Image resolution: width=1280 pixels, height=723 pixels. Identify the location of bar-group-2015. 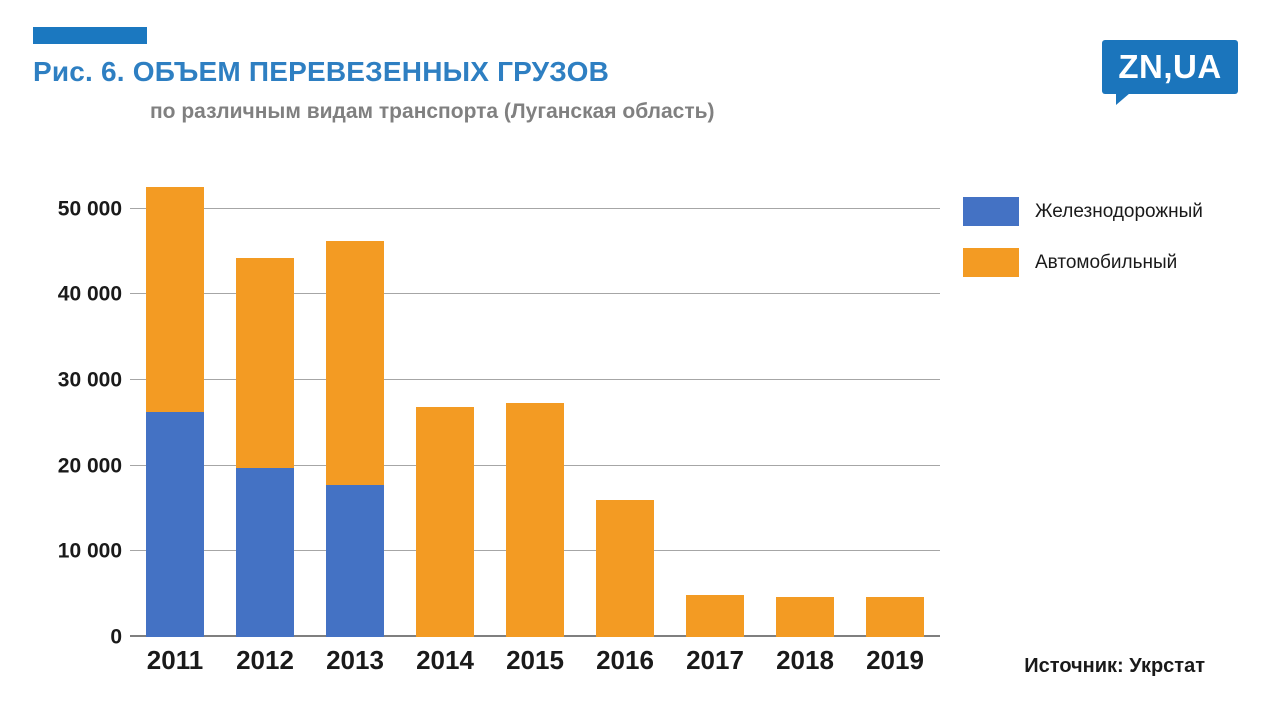
(535, 520).